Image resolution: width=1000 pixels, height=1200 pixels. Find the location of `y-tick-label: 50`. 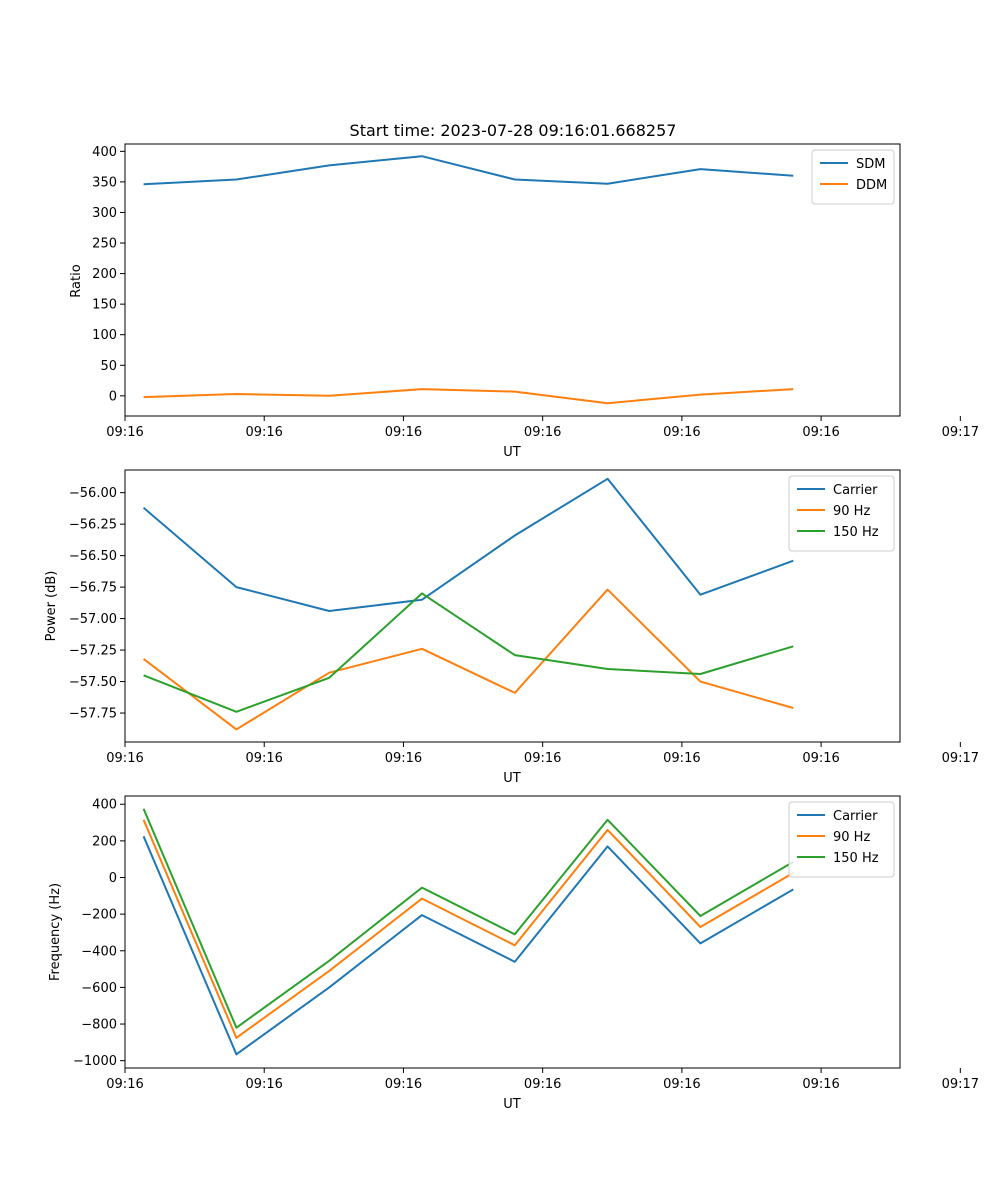

y-tick-label: 50 is located at coordinates (108, 366).